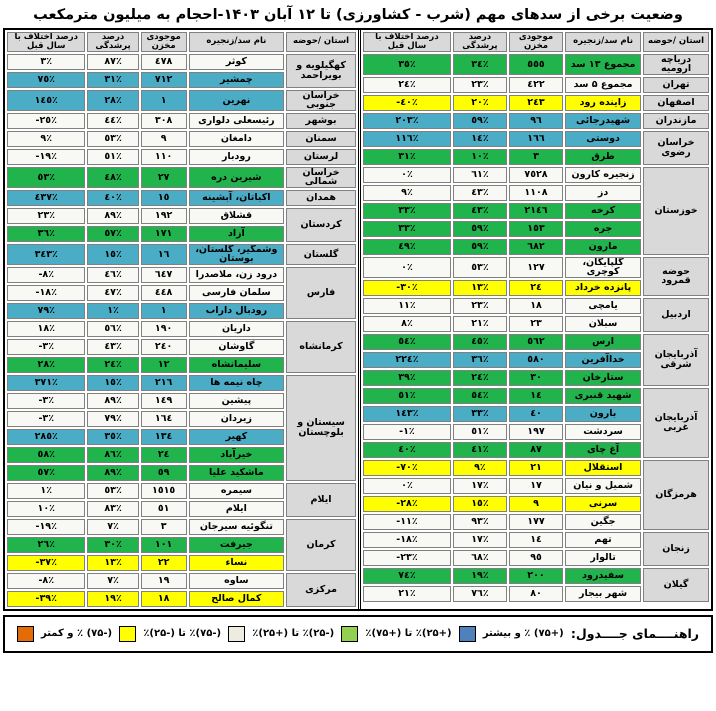 The image size is (716, 711). Describe the element at coordinates (46, 120) in the screenshot. I see `diff-percent-cell: -٢٥٪` at that location.